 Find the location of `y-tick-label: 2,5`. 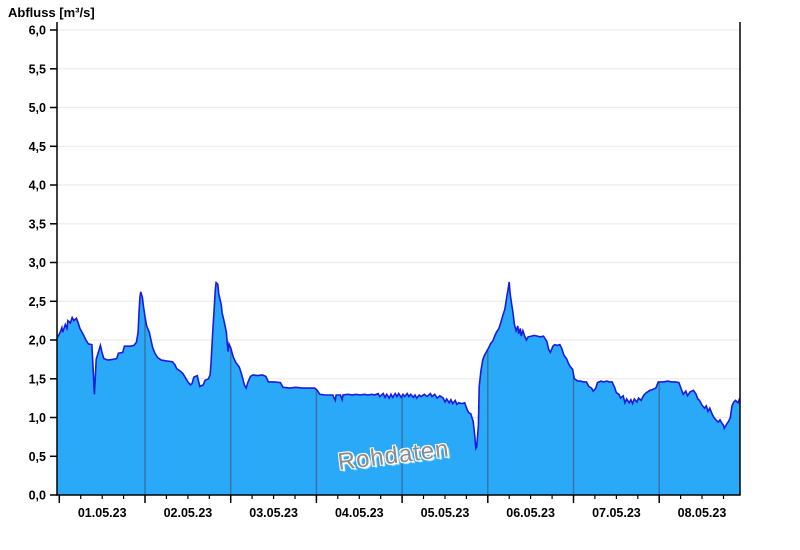

y-tick-label: 2,5 is located at coordinates (37, 302).